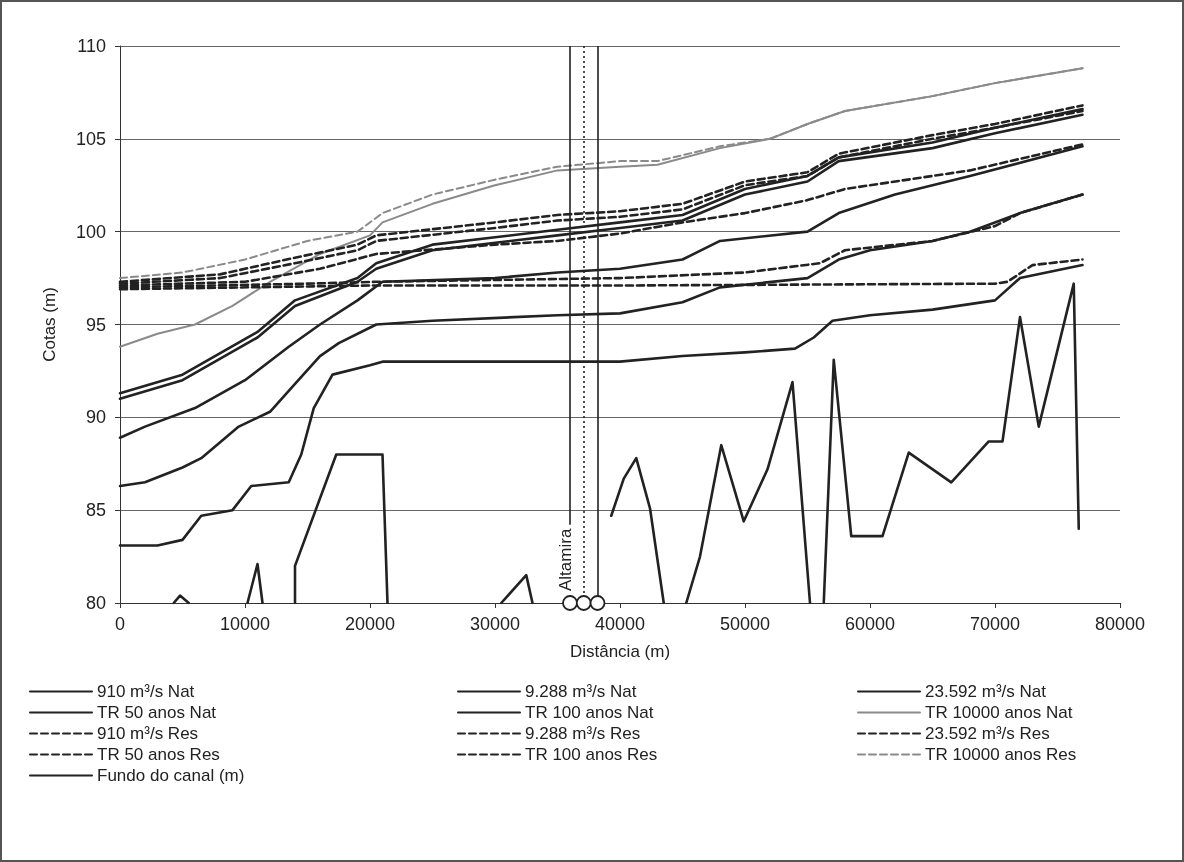 The height and width of the screenshot is (862, 1184). Describe the element at coordinates (148, 733) in the screenshot. I see `legend-label: 910 m³/s Res` at that location.